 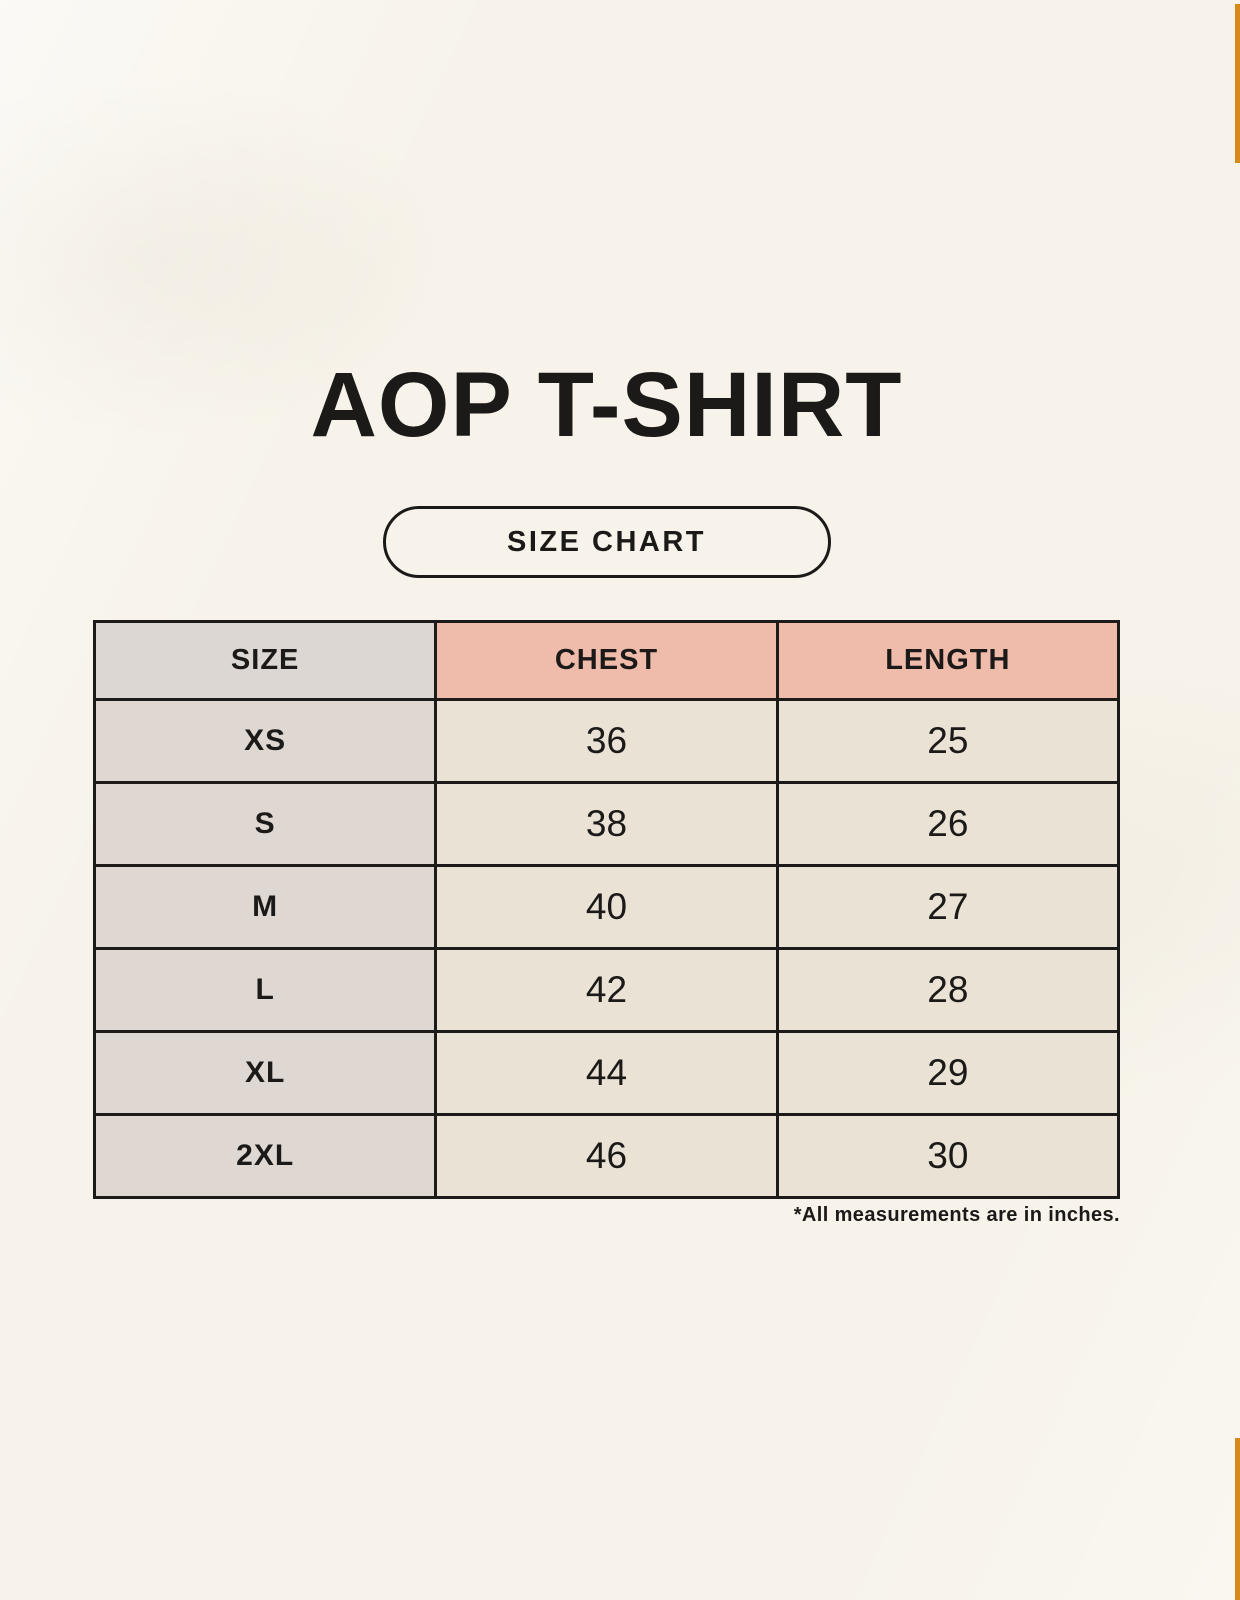 I want to click on accent-bar-bottom, so click(x=1237, y=1519).